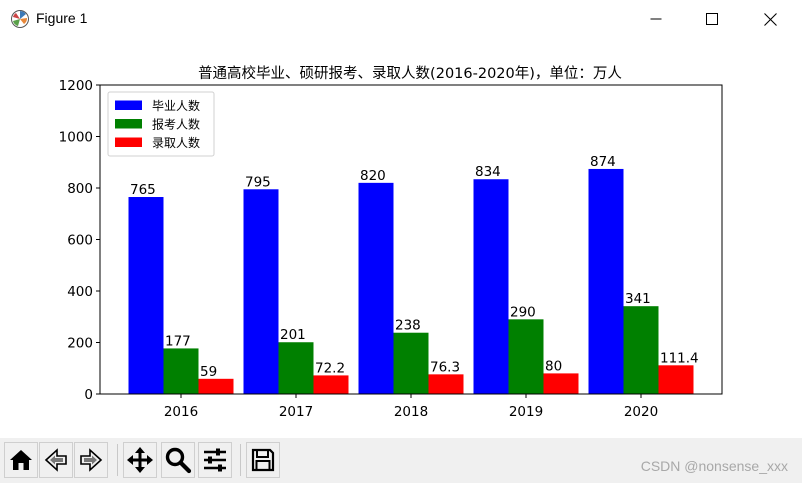 The width and height of the screenshot is (802, 483). I want to click on bar-value-label: 238, so click(408, 326).